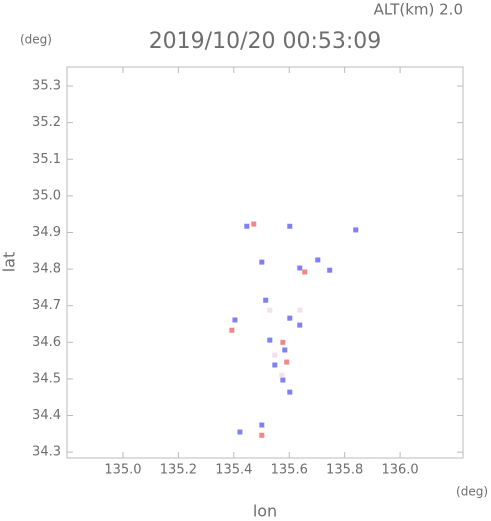  Describe the element at coordinates (46, 159) in the screenshot. I see `y-tick-label: 35.1` at that location.